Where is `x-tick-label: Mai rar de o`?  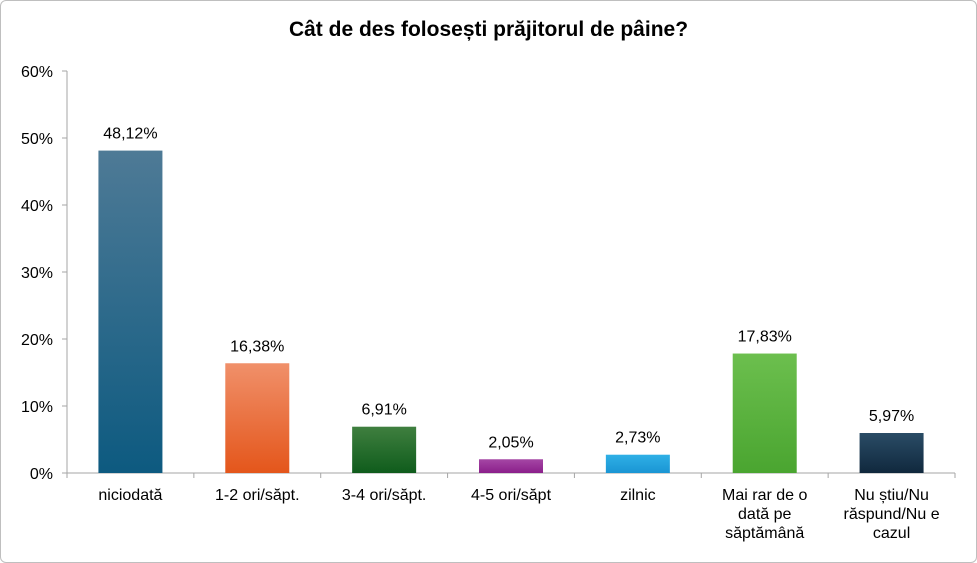
x-tick-label: Mai rar de o is located at coordinates (764, 495).